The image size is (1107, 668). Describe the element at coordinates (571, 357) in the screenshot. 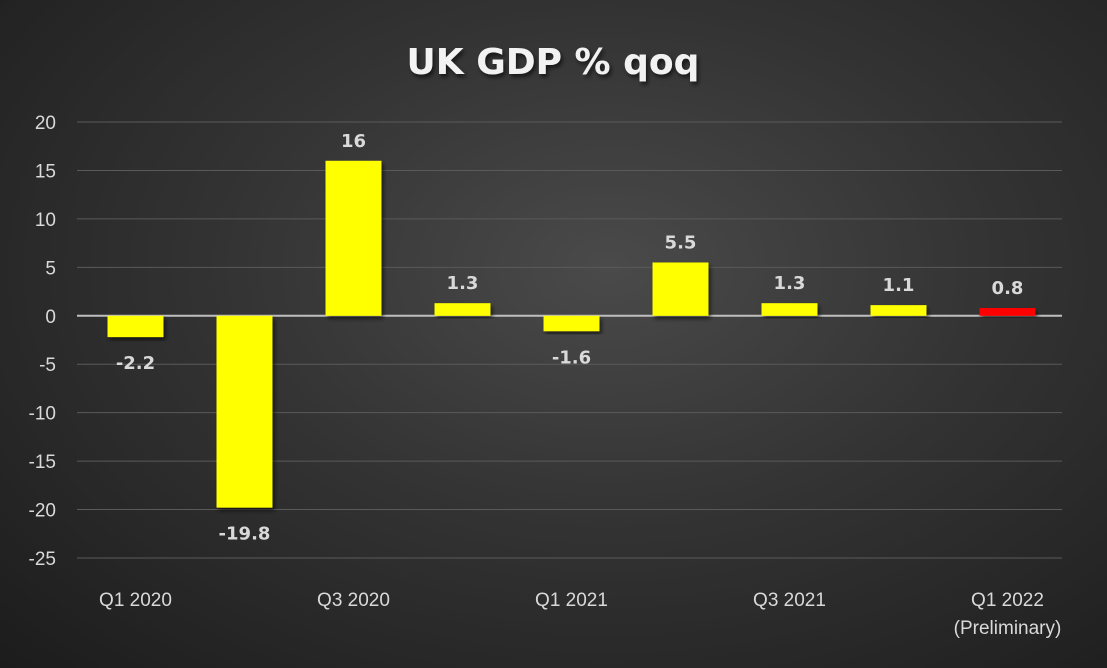

I see `data-label: -1.6` at that location.